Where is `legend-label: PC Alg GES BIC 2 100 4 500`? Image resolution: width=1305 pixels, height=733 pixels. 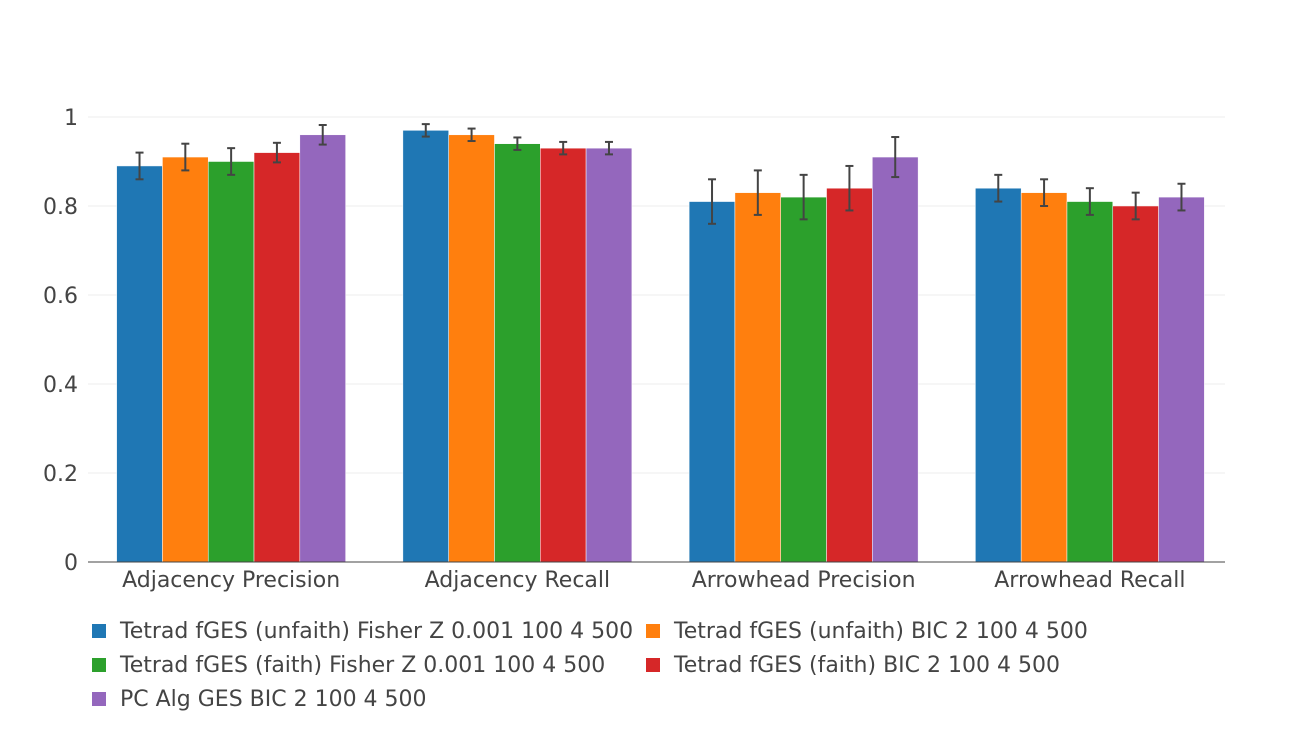 legend-label: PC Alg GES BIC 2 100 4 500 is located at coordinates (273, 699).